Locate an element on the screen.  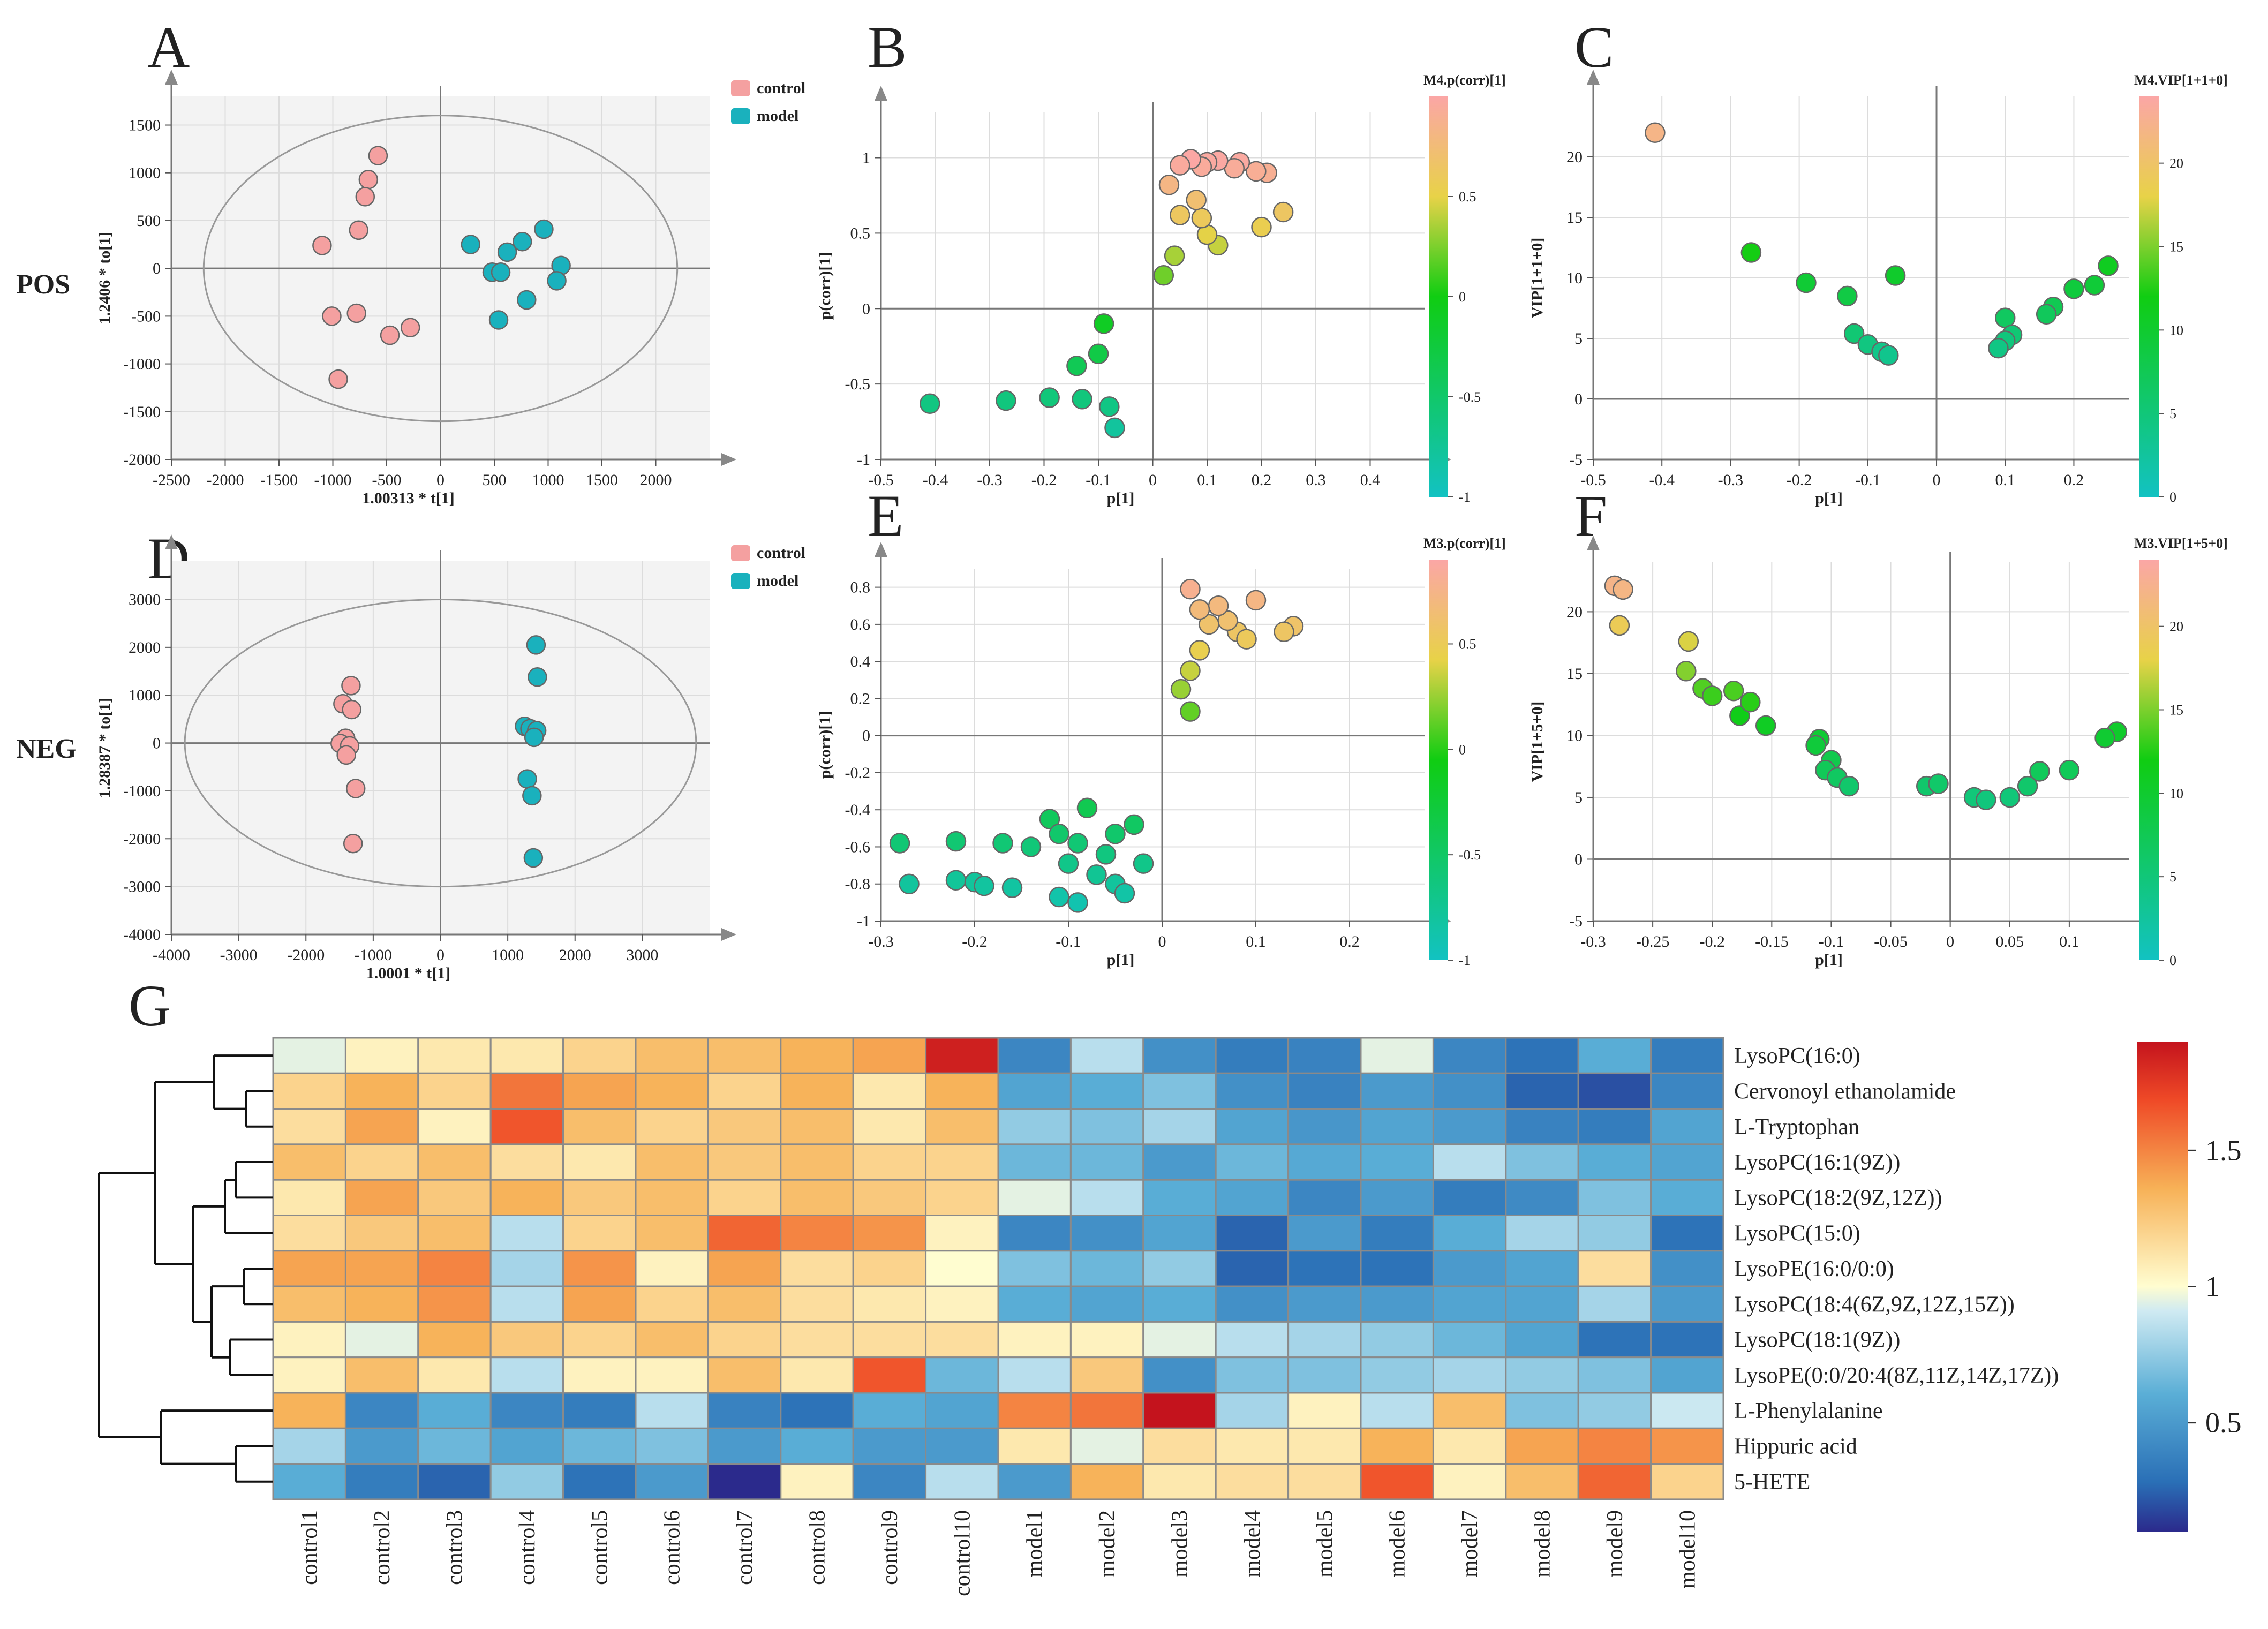
colorbar-tick-label: 10 is located at coordinates (2176, 793).